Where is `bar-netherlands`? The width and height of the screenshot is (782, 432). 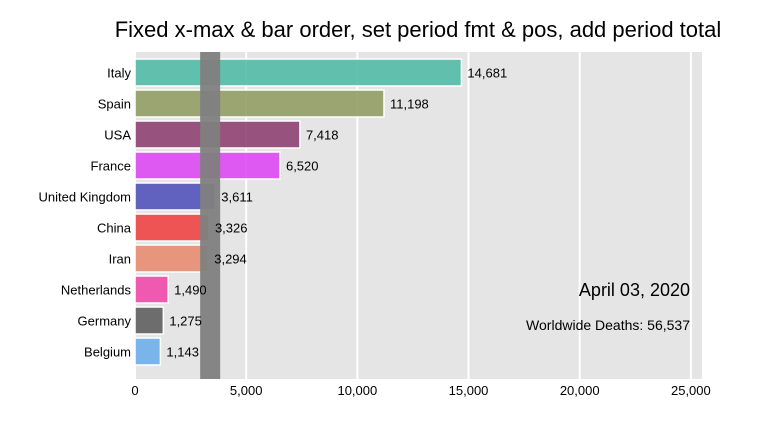
bar-netherlands is located at coordinates (151, 289).